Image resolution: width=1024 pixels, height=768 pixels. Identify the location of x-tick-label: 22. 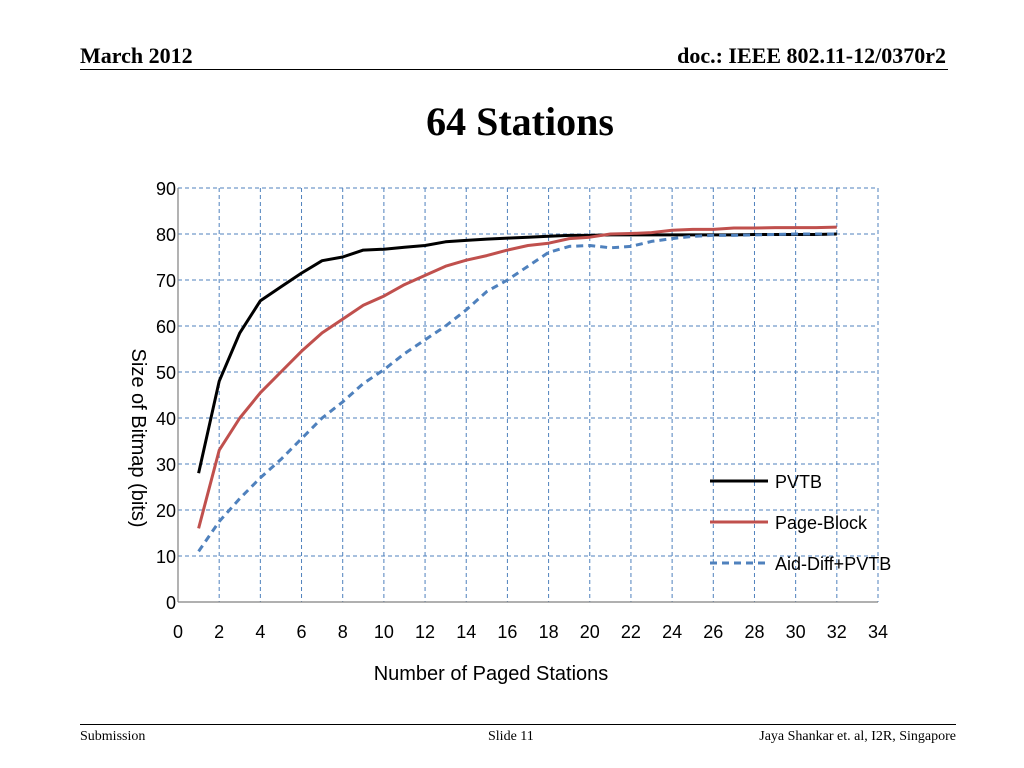
(631, 632).